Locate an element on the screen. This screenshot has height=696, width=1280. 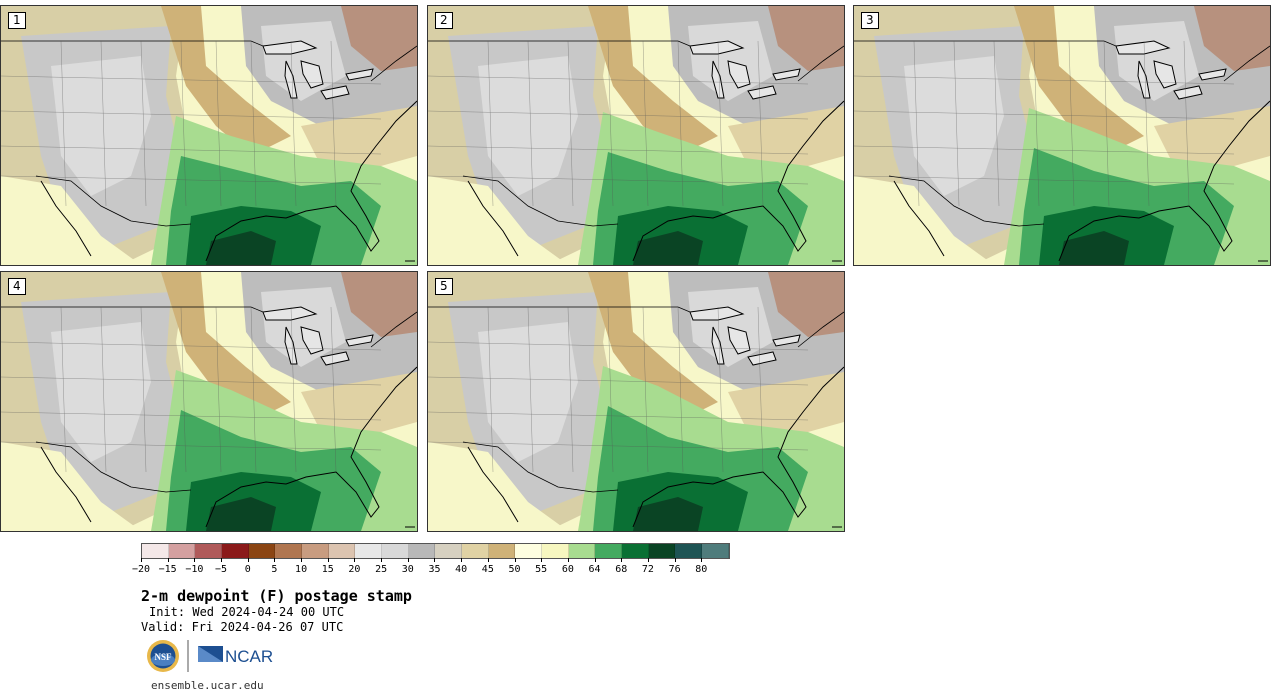
map-panel-2: 2 is located at coordinates (636, 135).